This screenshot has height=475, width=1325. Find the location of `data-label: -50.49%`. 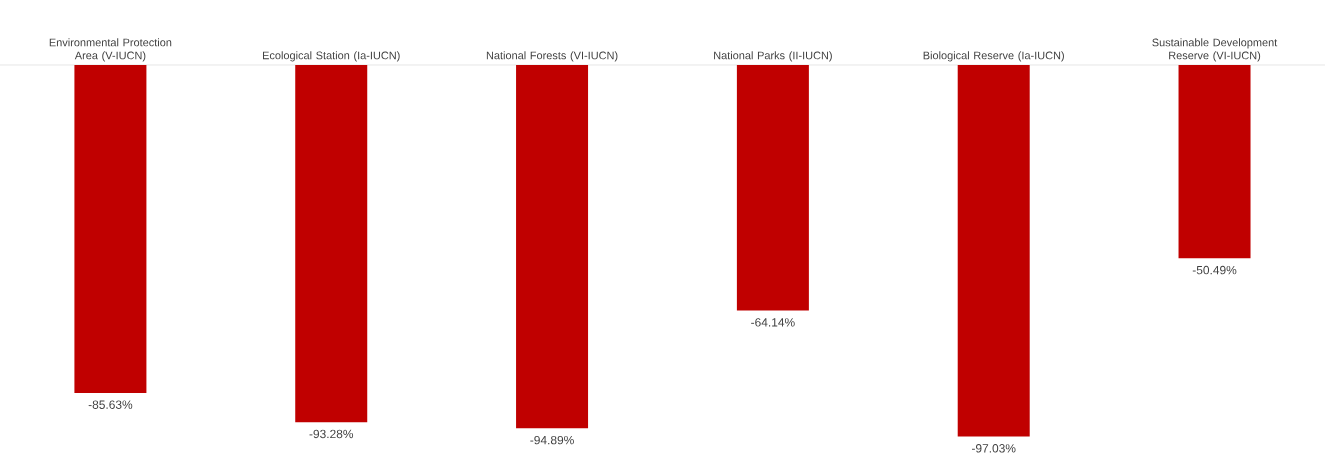

data-label: -50.49% is located at coordinates (1214, 270).